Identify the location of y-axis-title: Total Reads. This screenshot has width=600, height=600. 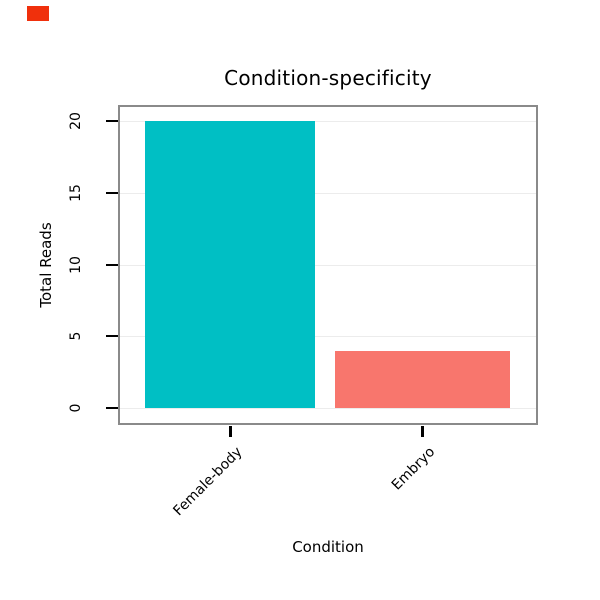
(46, 265).